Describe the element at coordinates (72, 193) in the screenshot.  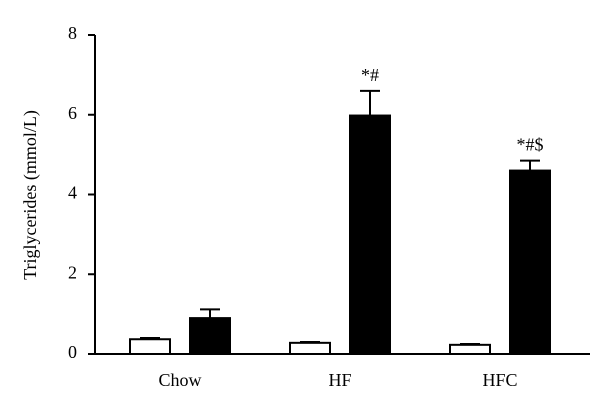
I see `y-tick-label: 4` at that location.